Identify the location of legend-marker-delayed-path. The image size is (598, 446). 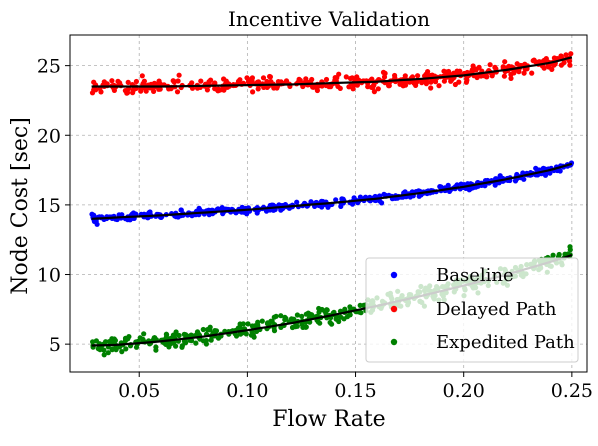
(394, 309).